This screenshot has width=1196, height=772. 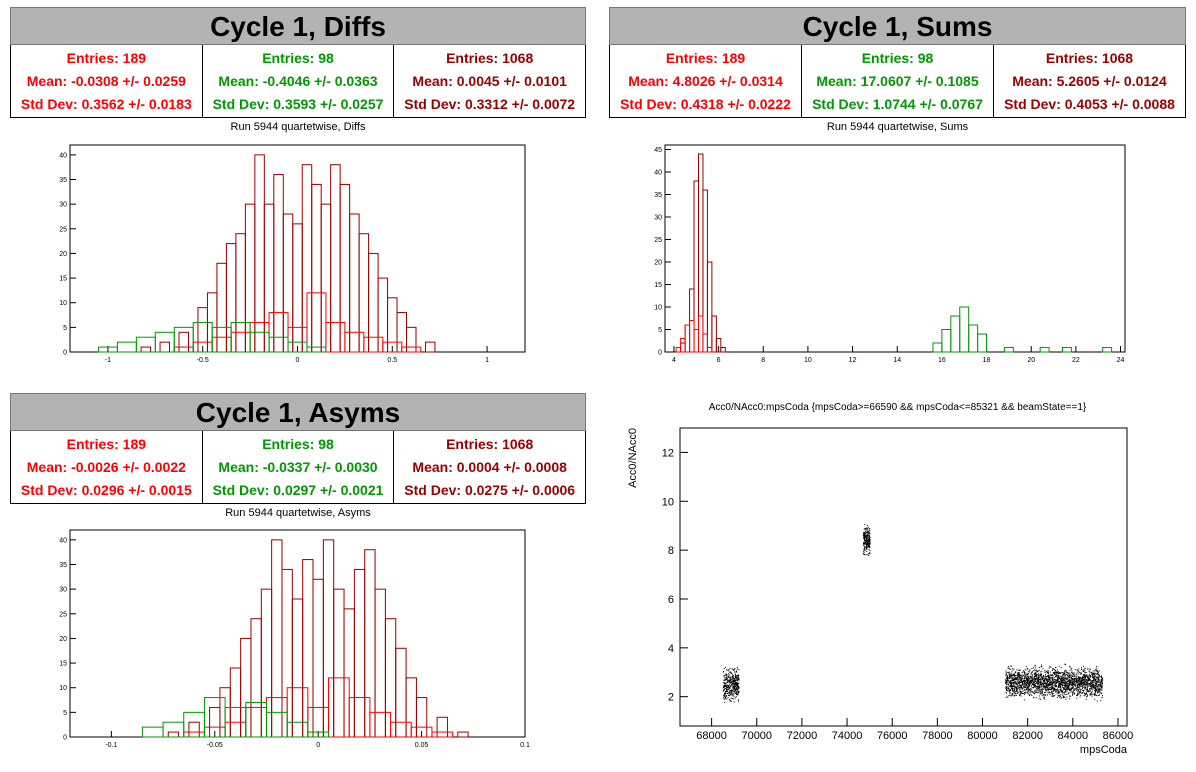 I want to click on asyms-title: Cycle 1, Asyms, so click(x=298, y=412).